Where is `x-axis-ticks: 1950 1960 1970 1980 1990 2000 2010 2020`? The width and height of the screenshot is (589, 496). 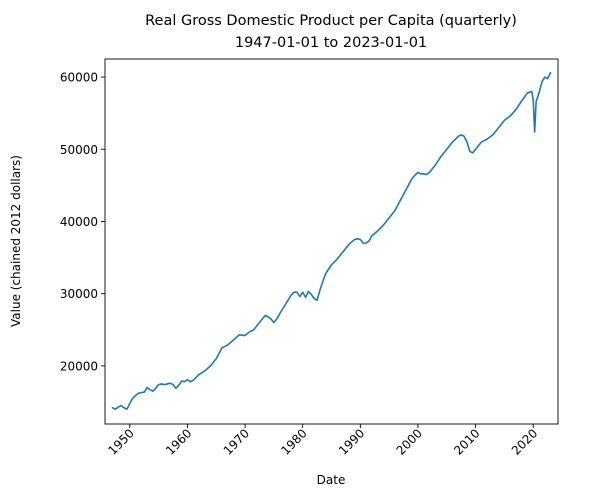 x-axis-ticks: 1950 1960 1970 1980 1990 2000 2010 2020 is located at coordinates (322, 441).